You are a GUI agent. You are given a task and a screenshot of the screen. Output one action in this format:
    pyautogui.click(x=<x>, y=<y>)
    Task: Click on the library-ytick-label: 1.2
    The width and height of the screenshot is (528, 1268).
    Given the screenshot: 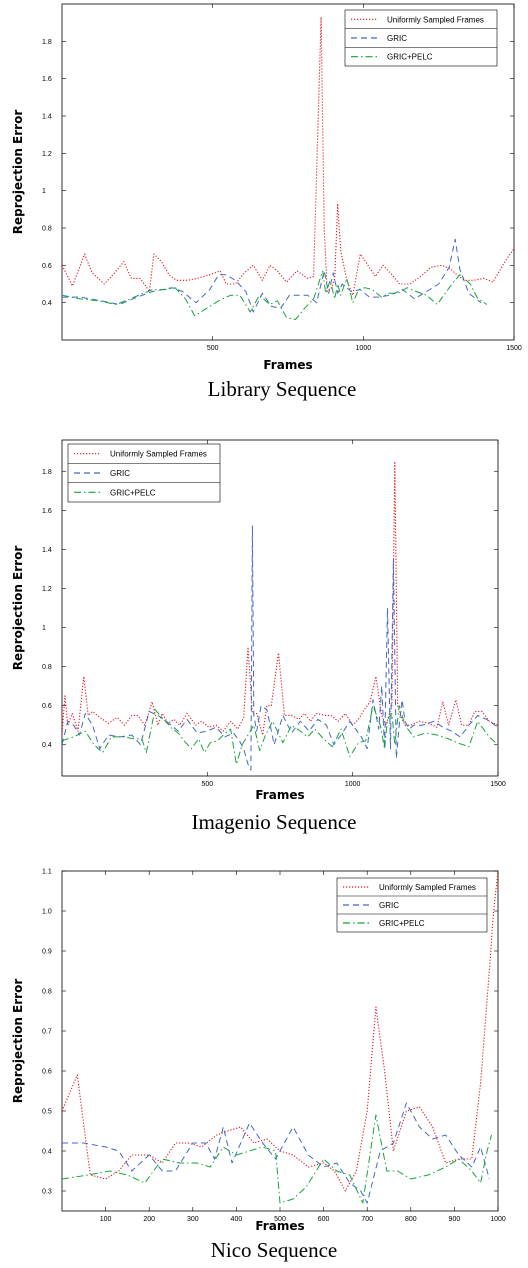 What is the action you would take?
    pyautogui.click(x=47, y=154)
    